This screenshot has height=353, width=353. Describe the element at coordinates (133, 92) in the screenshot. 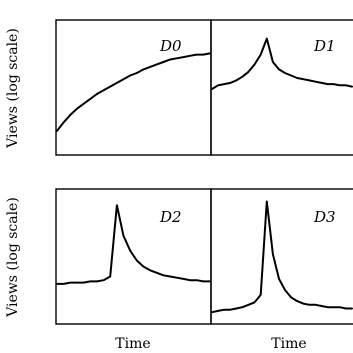

I see `series-line-d0` at that location.